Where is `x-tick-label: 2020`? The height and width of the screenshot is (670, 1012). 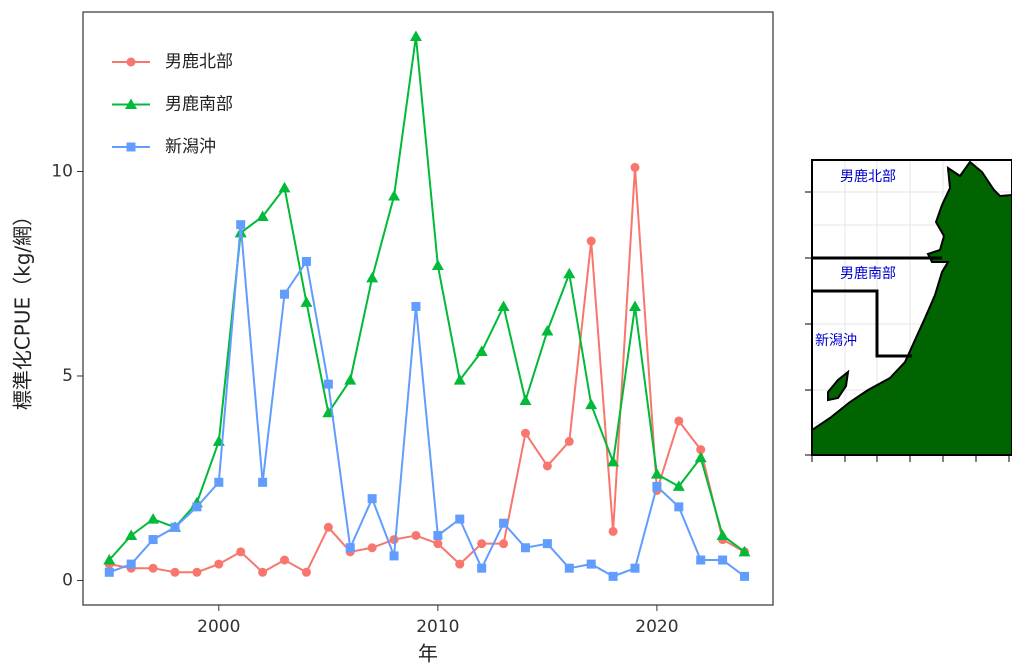
x-tick-label: 2020 is located at coordinates (656, 627).